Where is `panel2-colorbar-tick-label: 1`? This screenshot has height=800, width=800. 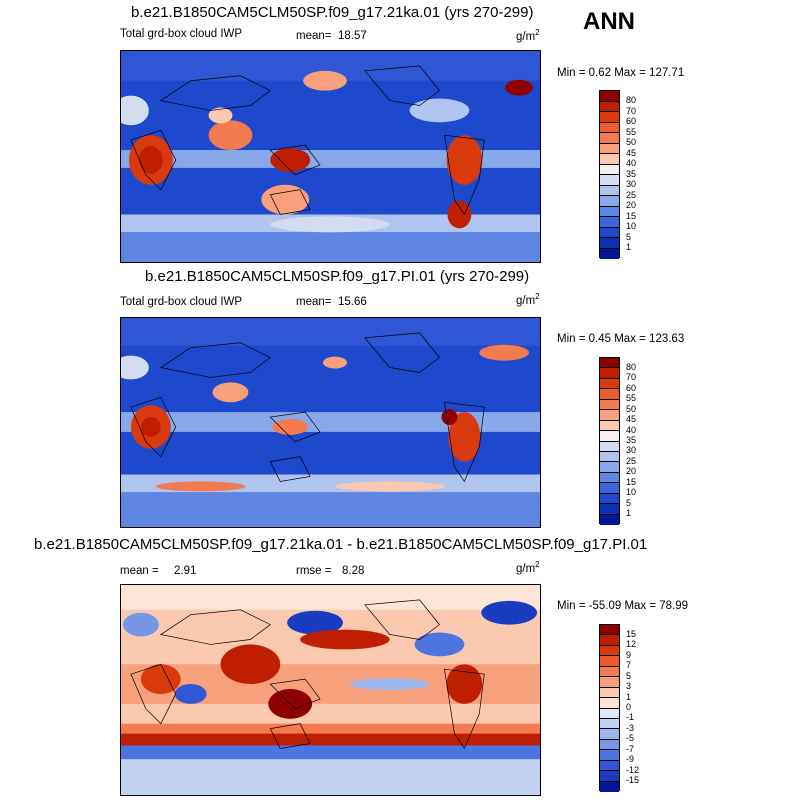 panel2-colorbar-tick-label: 1 is located at coordinates (629, 513).